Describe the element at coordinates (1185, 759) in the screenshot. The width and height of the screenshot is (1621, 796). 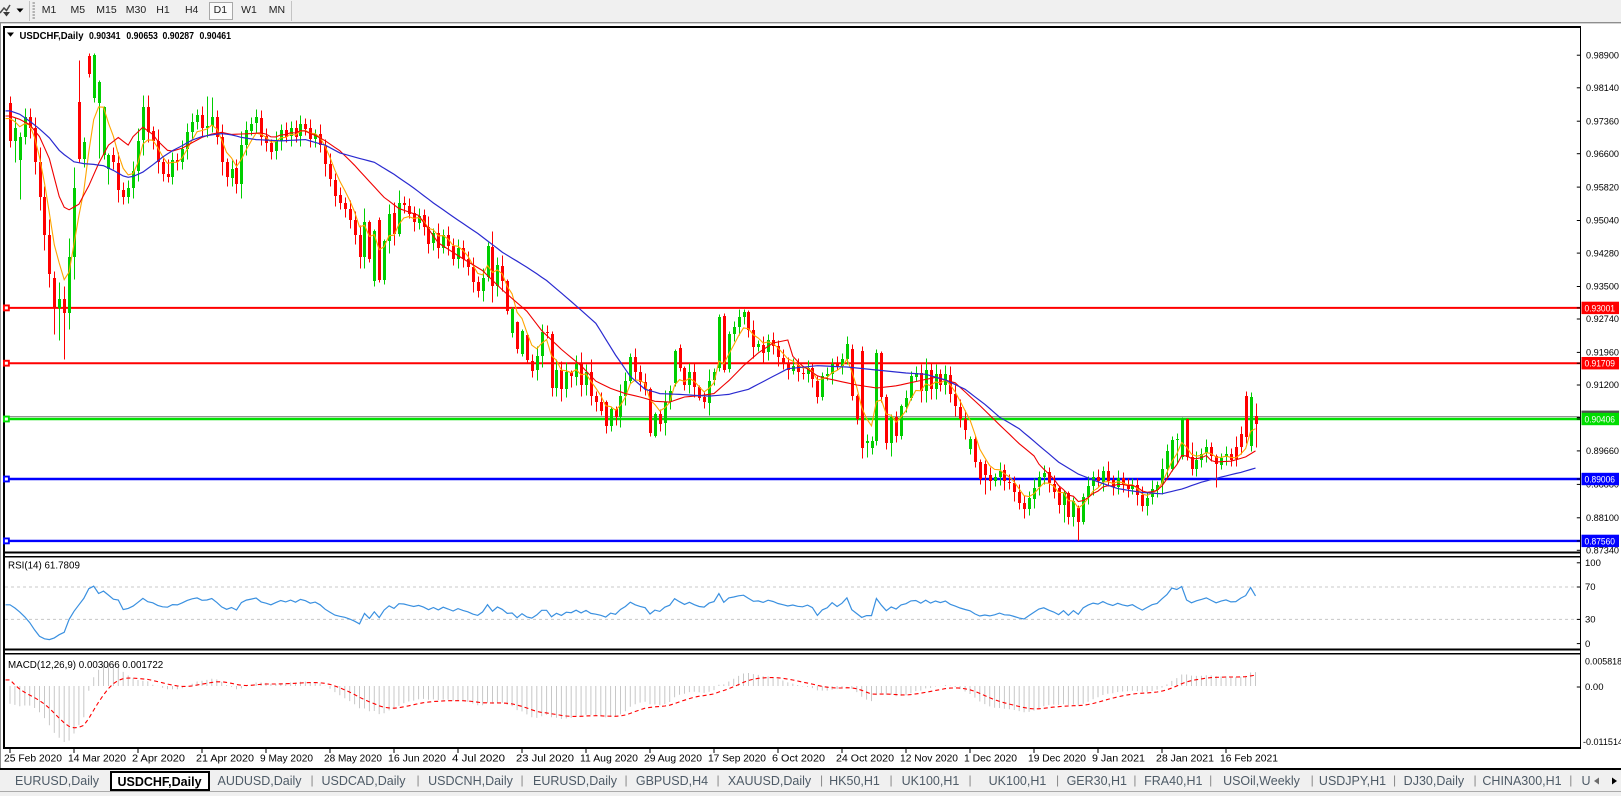
I see `svg-text: 28 Jan 2021` at that location.